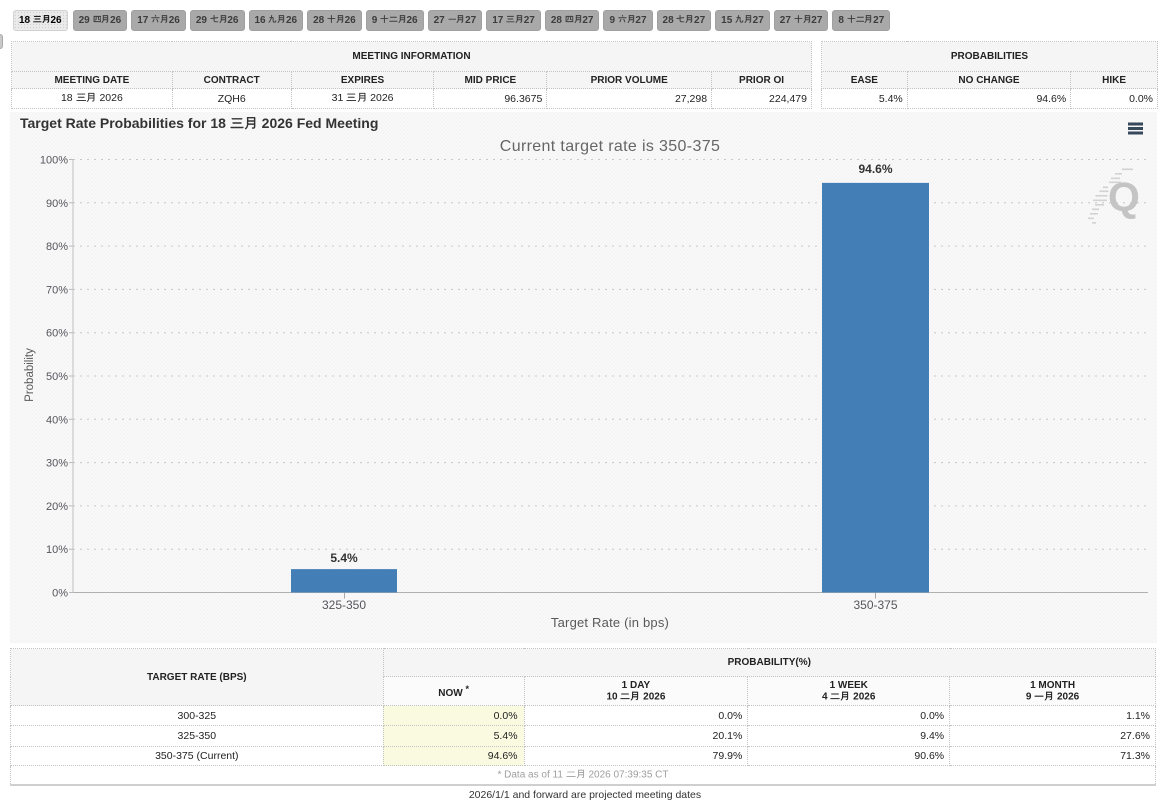 The width and height of the screenshot is (1170, 800). Describe the element at coordinates (875, 605) in the screenshot. I see `svg-text: 350-375` at that location.